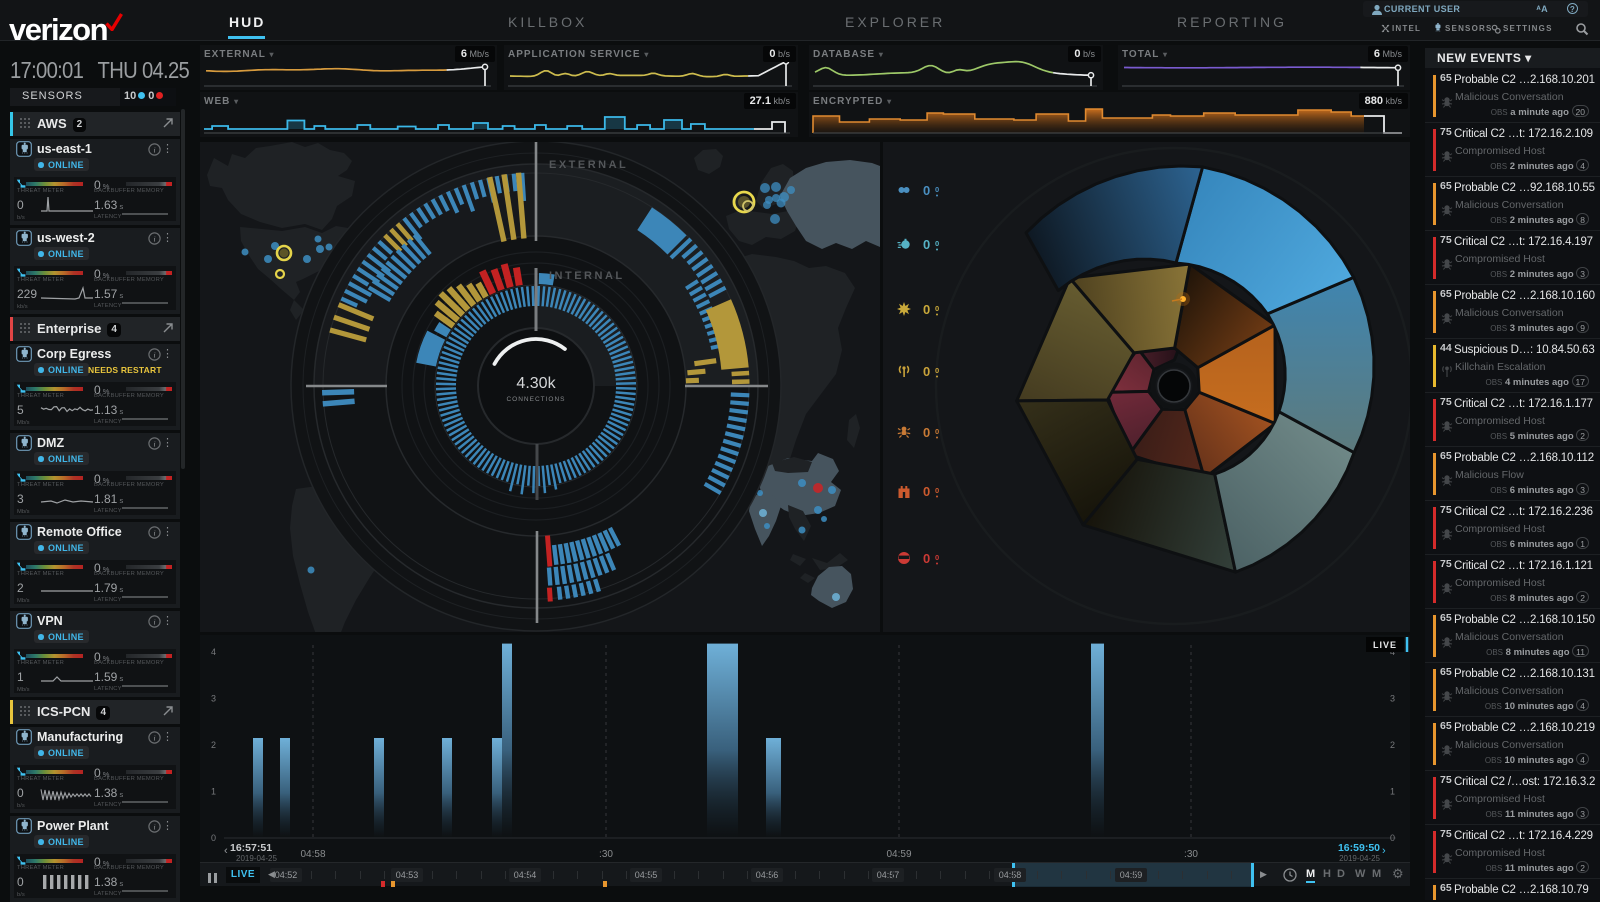 The width and height of the screenshot is (1600, 902). Describe the element at coordinates (213, 652) in the screenshot. I see `svg-text: 4` at that location.